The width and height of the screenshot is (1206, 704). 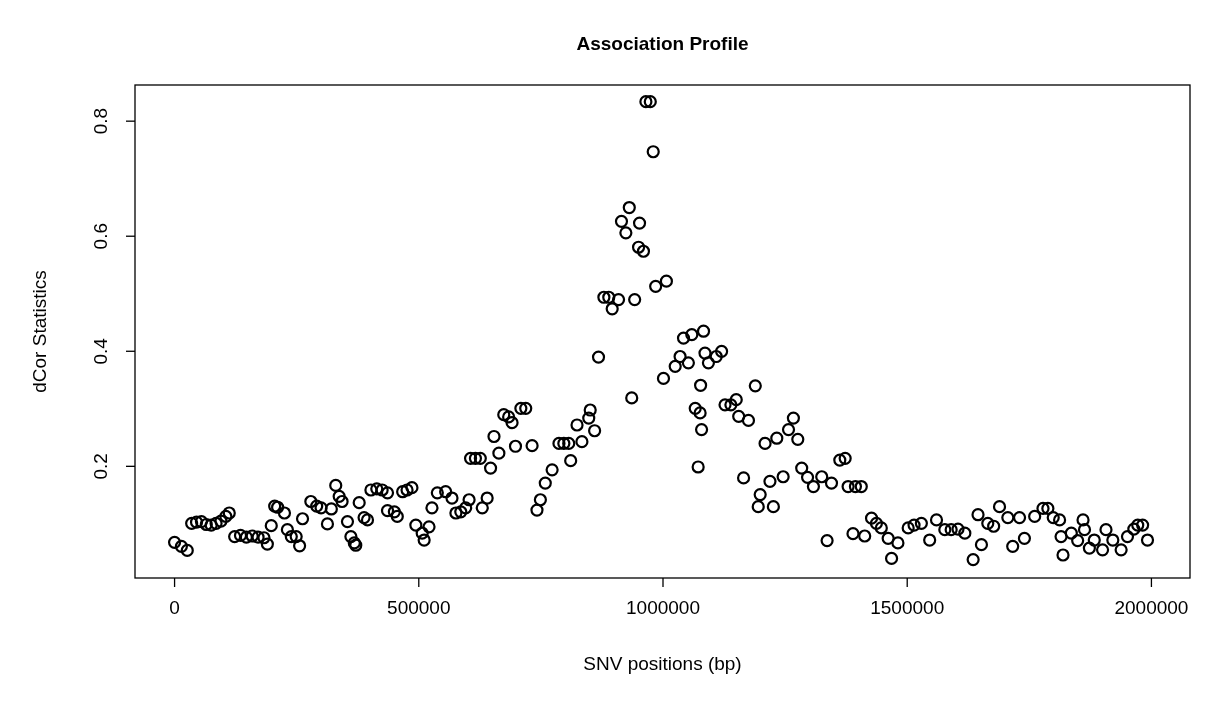 I want to click on x-axis-title: SNV positions (bp), so click(x=662, y=663).